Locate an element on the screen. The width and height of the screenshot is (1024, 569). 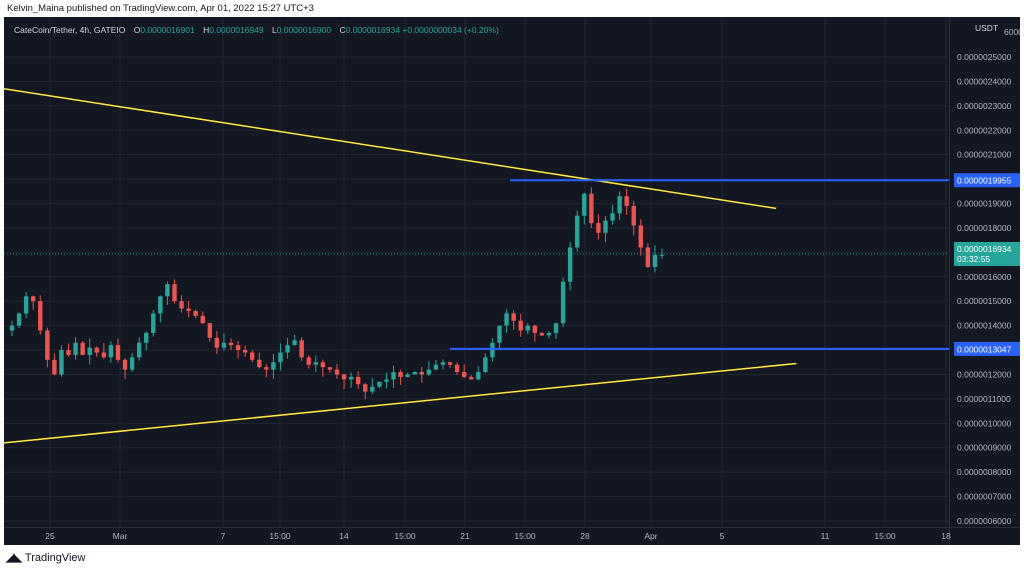
symbol-name: CateCoin/Tether, 4h, GATEIO is located at coordinates (70, 30).